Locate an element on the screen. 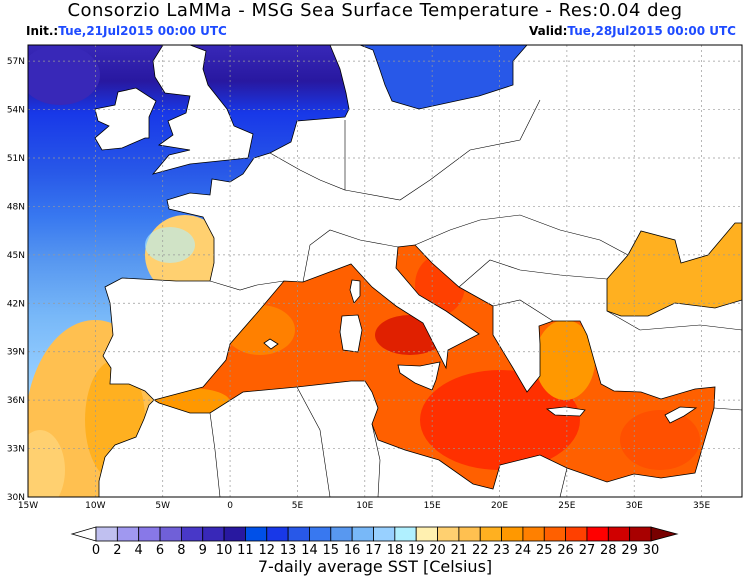 The width and height of the screenshot is (750, 580). lat-tick-label: 45N is located at coordinates (16, 256).